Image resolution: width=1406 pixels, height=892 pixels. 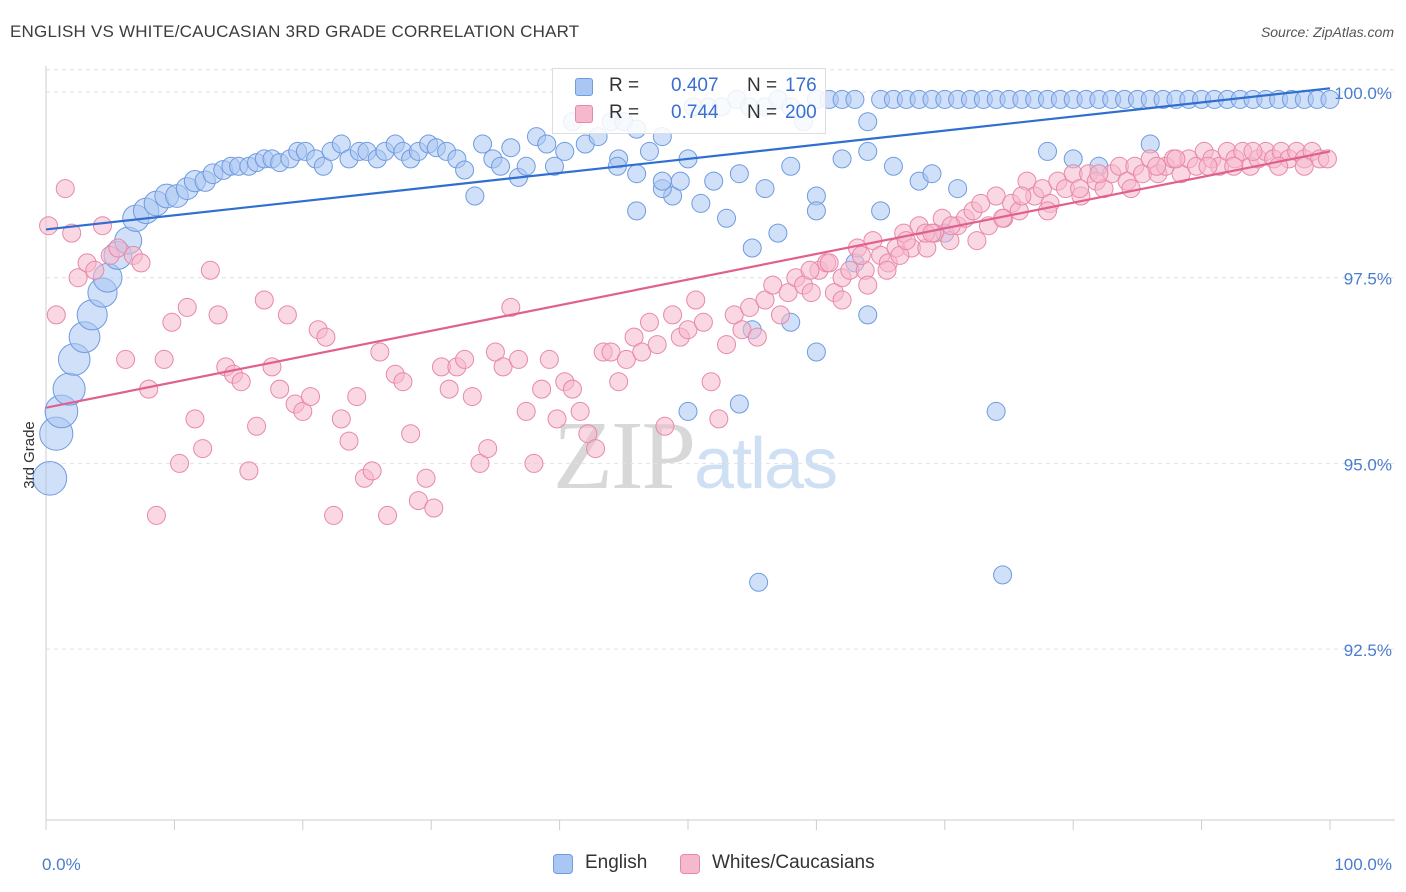 What do you see at coordinates (695, 112) in the screenshot?
I see `legend-r-value: 0.744` at bounding box center [695, 112].